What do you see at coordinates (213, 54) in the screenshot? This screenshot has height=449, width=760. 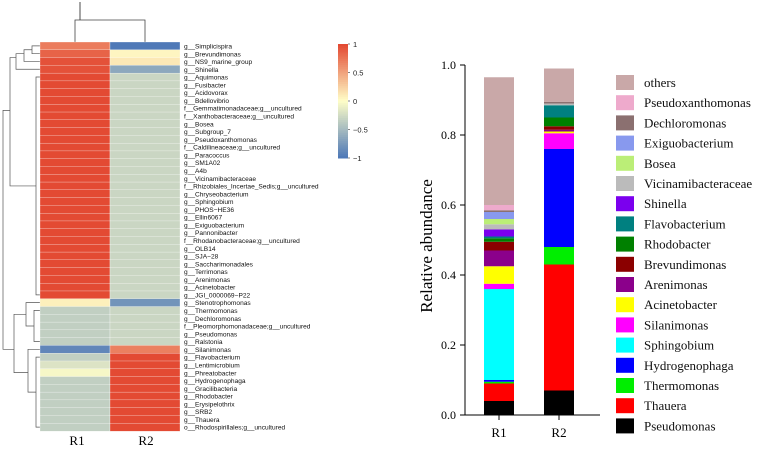 I see `heatmap-row-label: g__Brevundimonas` at bounding box center [213, 54].